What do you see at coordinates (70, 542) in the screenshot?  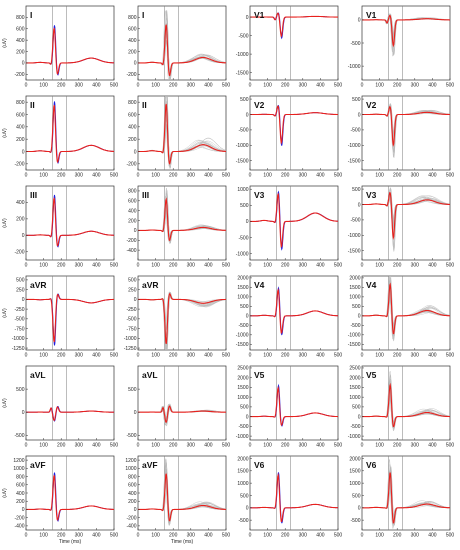 I see `x-axis-label: Time (ms)` at bounding box center [70, 542].